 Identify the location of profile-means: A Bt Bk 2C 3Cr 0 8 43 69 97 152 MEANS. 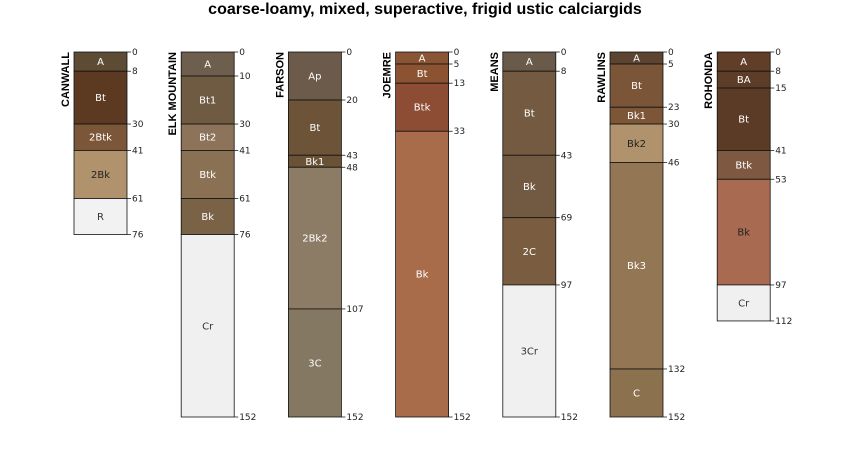
(533, 235).